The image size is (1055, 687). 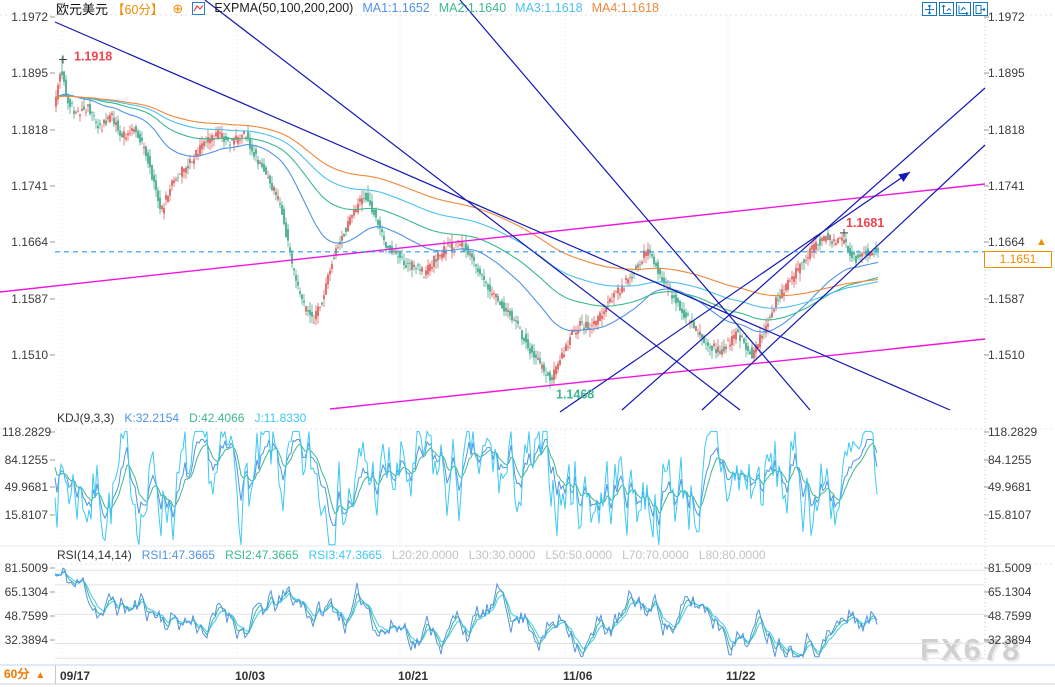 I want to click on axis-zoom-horizontal-icon, so click(x=963, y=9).